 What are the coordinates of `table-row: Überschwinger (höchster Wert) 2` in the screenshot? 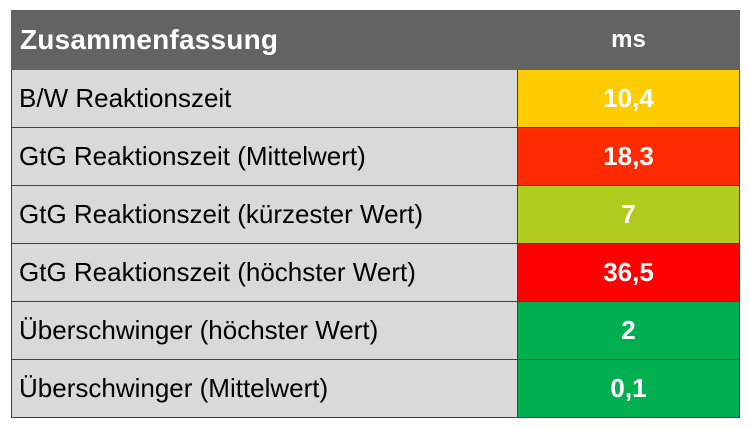 It's located at (375, 330).